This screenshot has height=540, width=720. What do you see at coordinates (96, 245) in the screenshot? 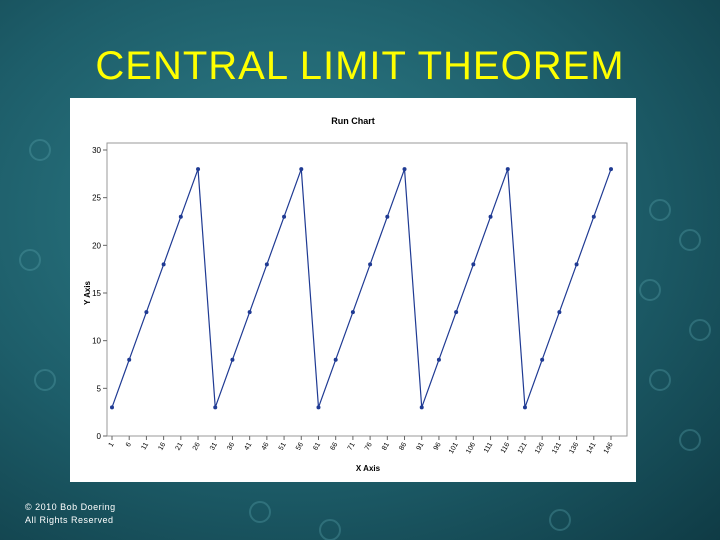
I see `y-tick-label: 20` at bounding box center [96, 245].